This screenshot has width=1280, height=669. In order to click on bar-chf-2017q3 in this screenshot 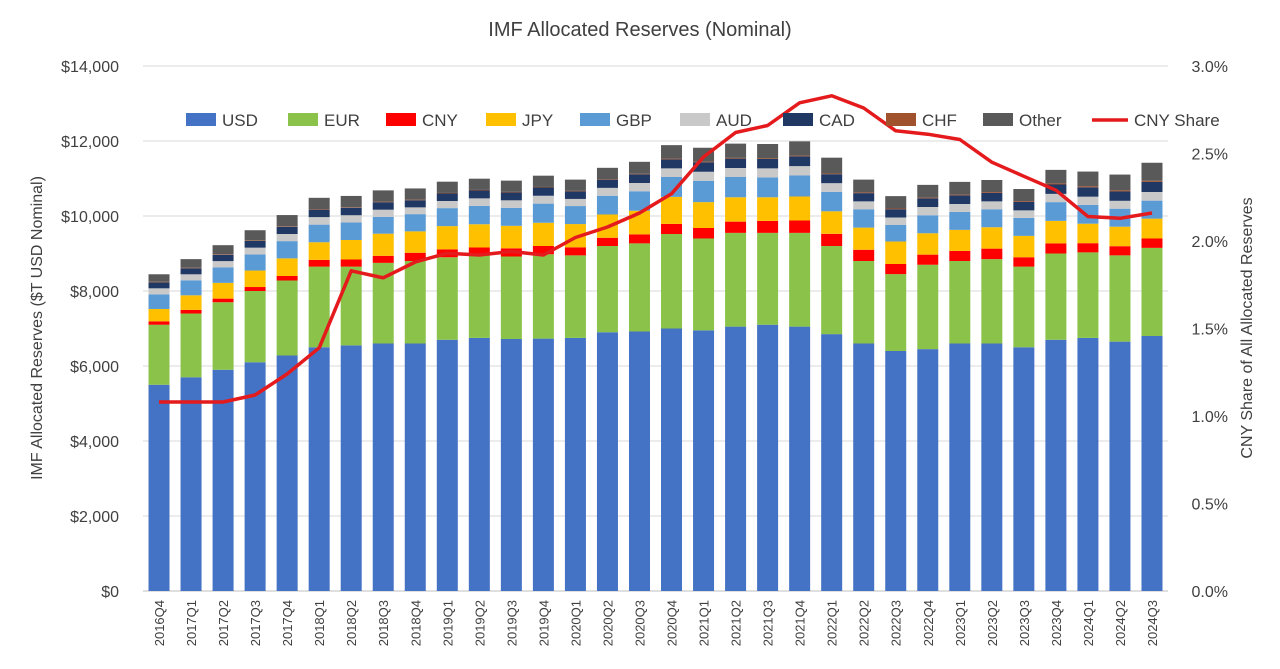, I will do `click(255, 240)`.